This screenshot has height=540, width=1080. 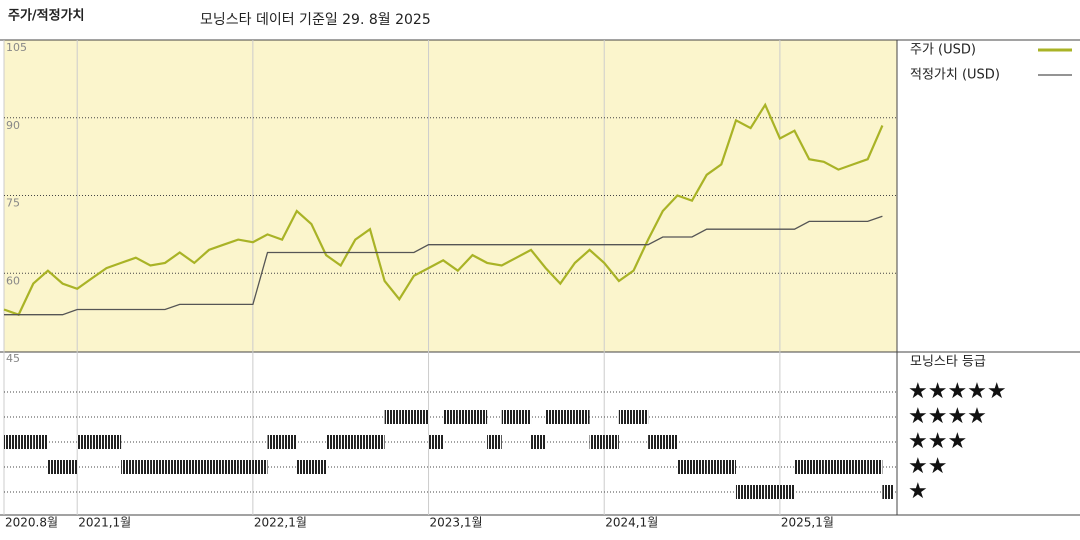 I want to click on rating-label: ★★★, so click(x=937, y=441).